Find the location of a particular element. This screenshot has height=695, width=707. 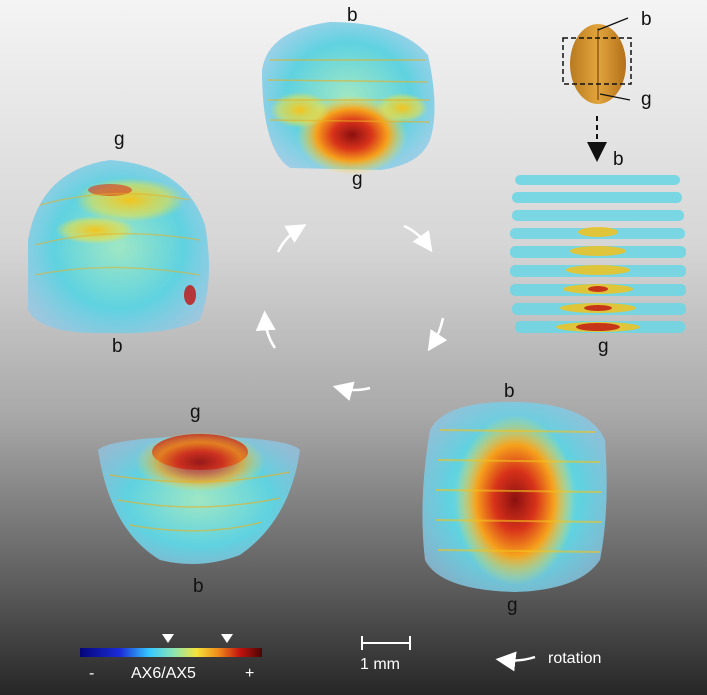

label-right-b: b is located at coordinates (618, 159).